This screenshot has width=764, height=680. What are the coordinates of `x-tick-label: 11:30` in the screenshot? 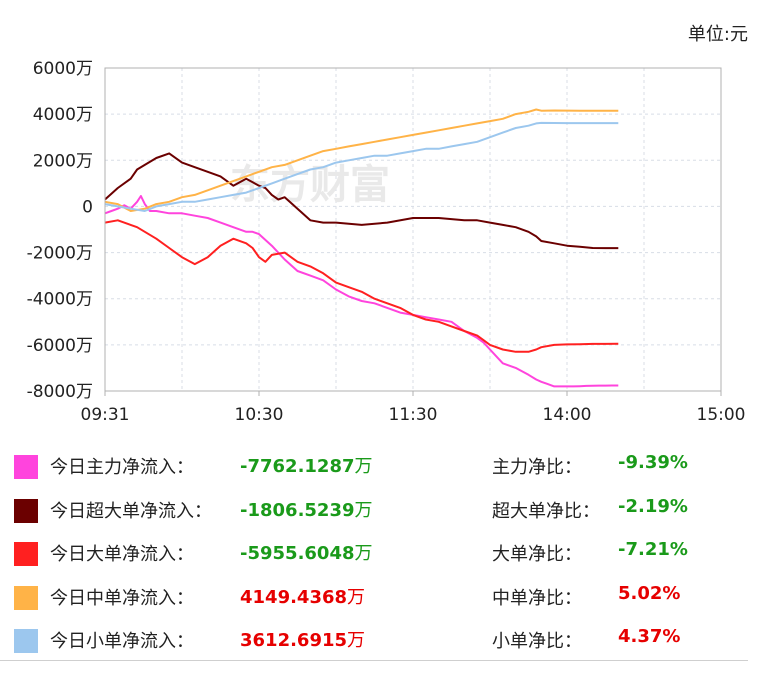 It's located at (413, 415).